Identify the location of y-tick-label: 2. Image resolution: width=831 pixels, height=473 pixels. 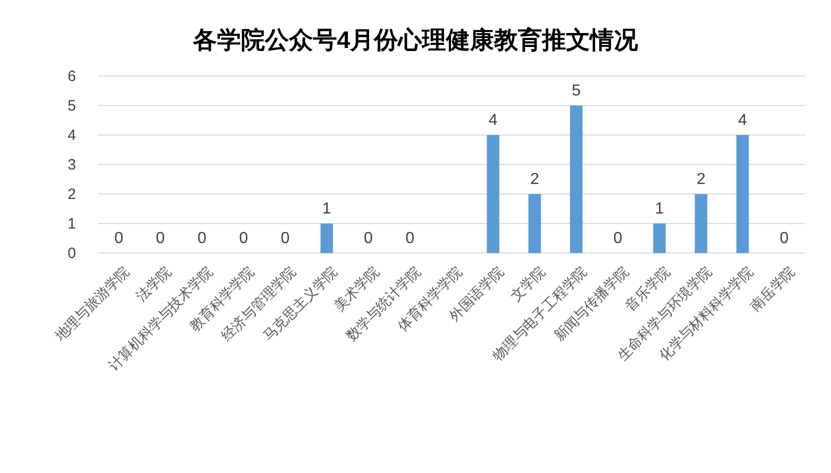
(72, 194).